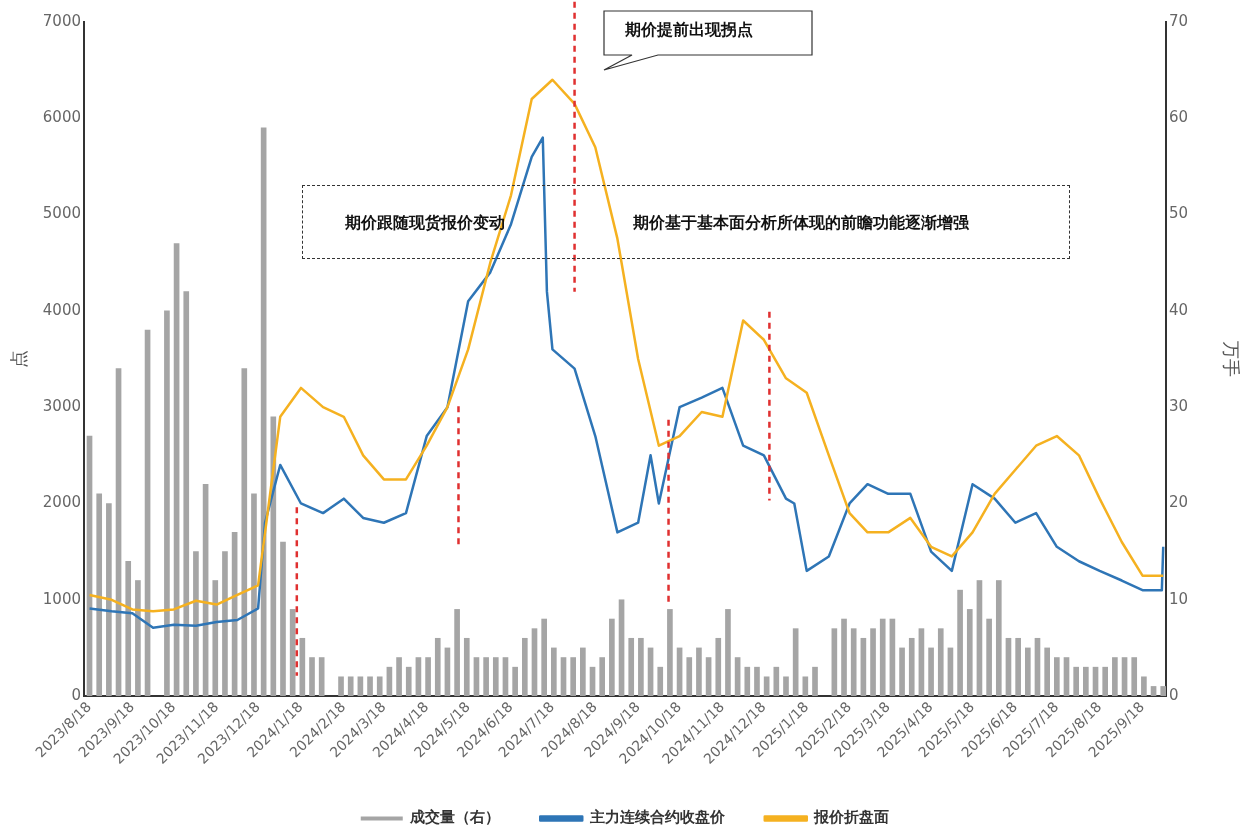 This screenshot has height=840, width=1250. What do you see at coordinates (657, 817) in the screenshot?
I see `legend-label: 主力连续合约收盘价` at bounding box center [657, 817].